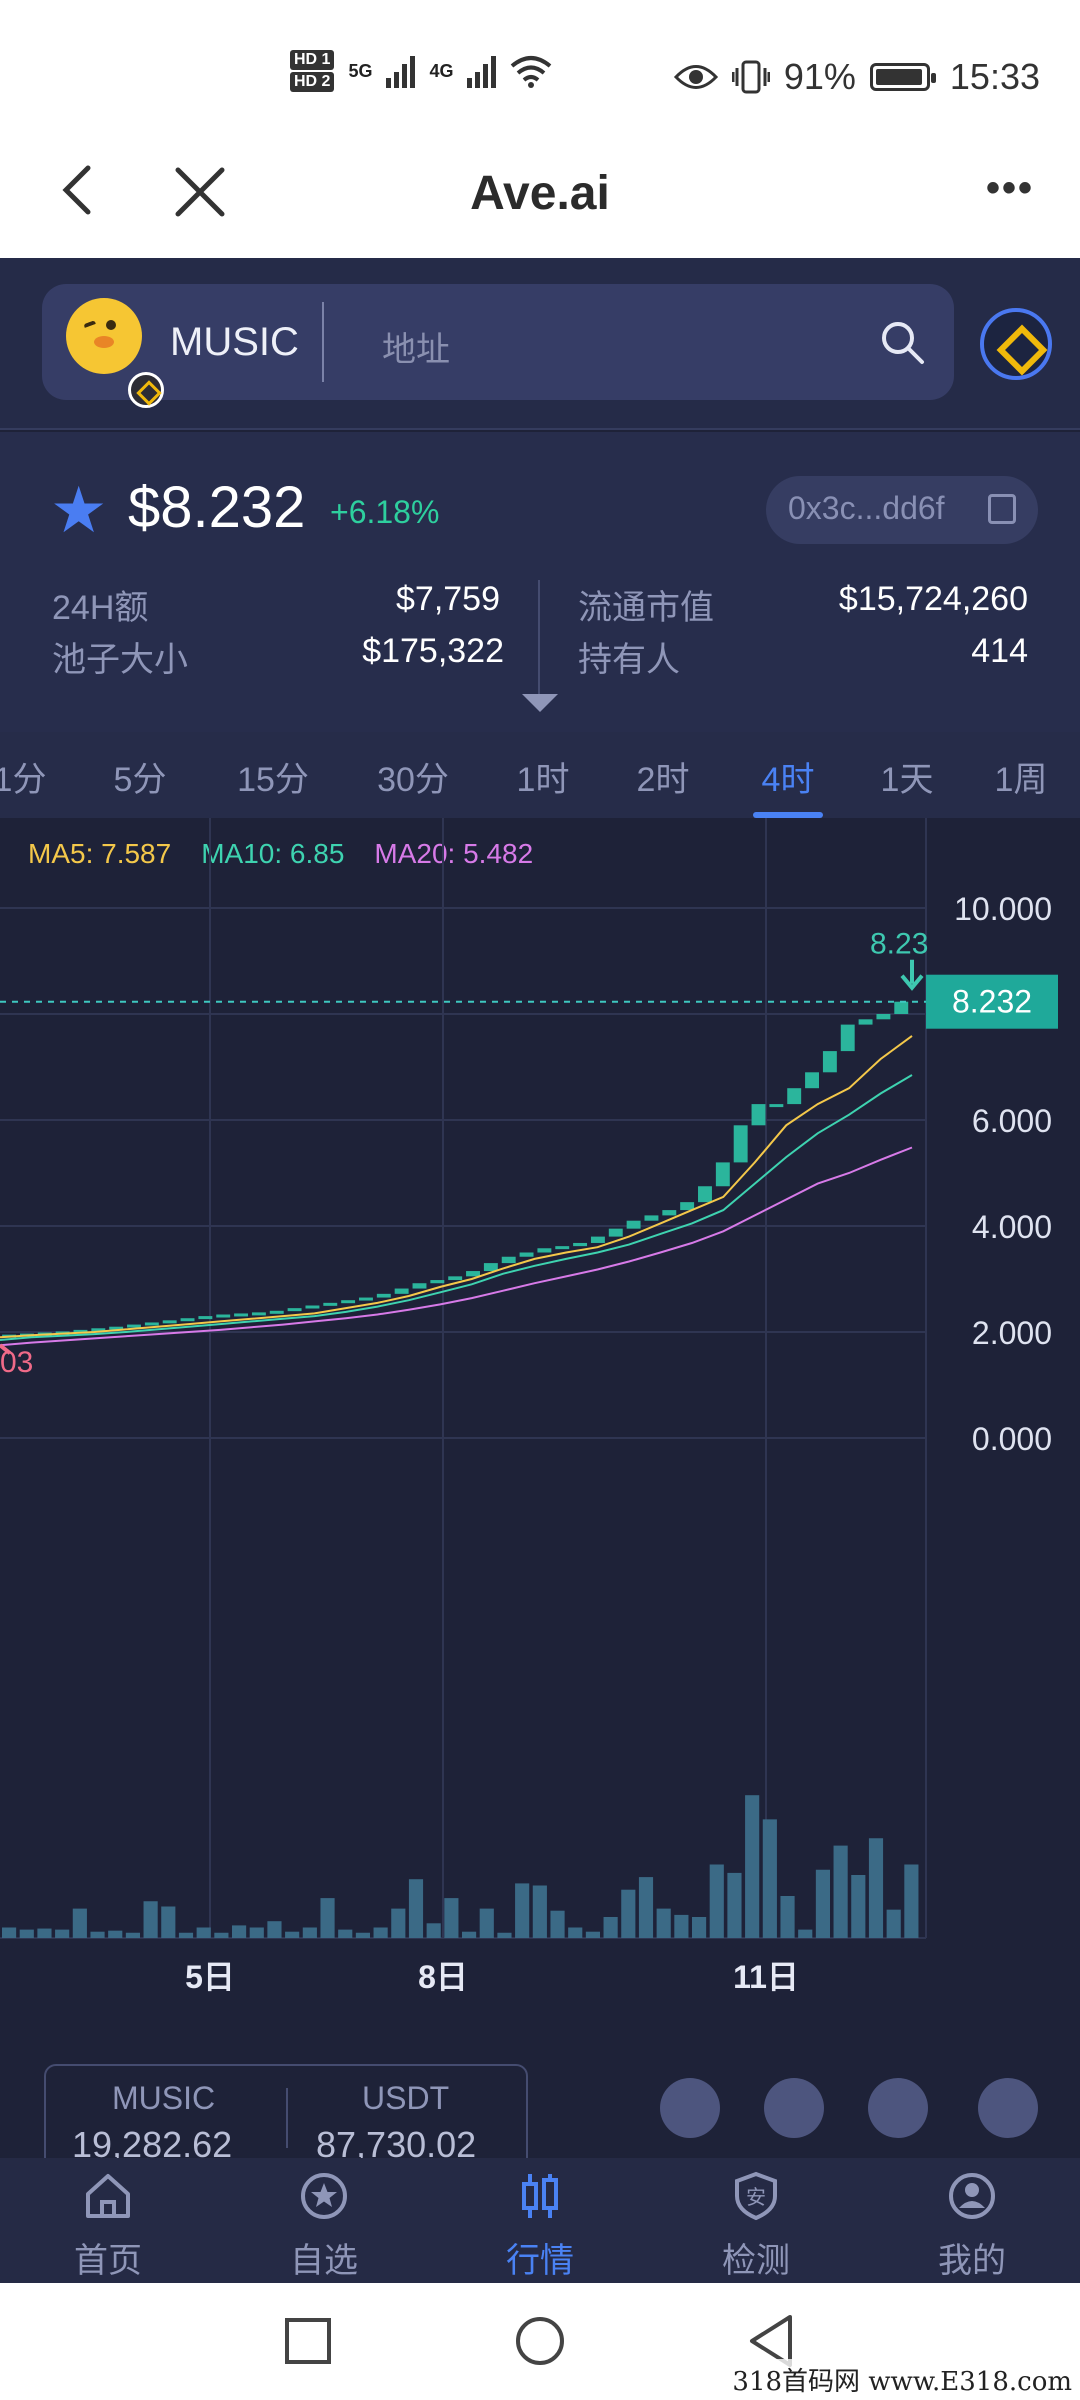 Image resolution: width=1080 pixels, height=2400 pixels. I want to click on search-box: MUSIC 地址, so click(498, 346).